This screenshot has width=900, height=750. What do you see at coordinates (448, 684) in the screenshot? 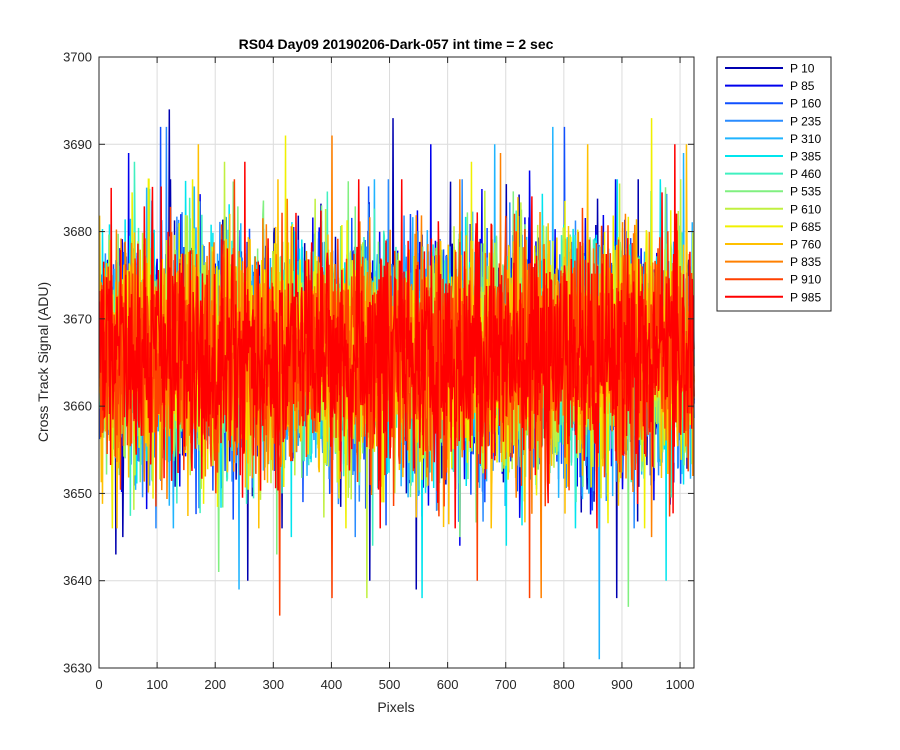
I see `x-tick-label: 600` at bounding box center [448, 684].